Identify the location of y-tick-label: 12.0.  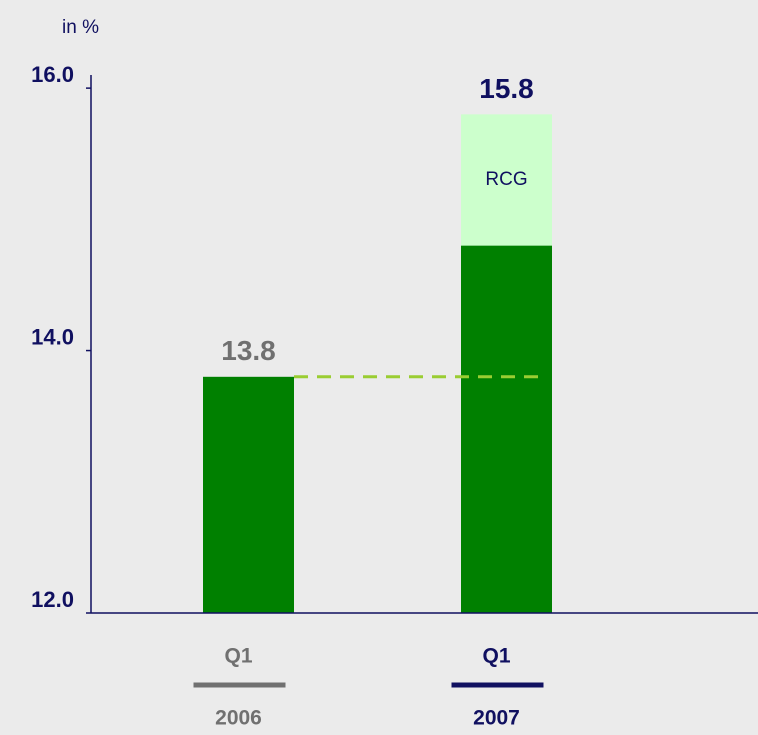
(52, 599).